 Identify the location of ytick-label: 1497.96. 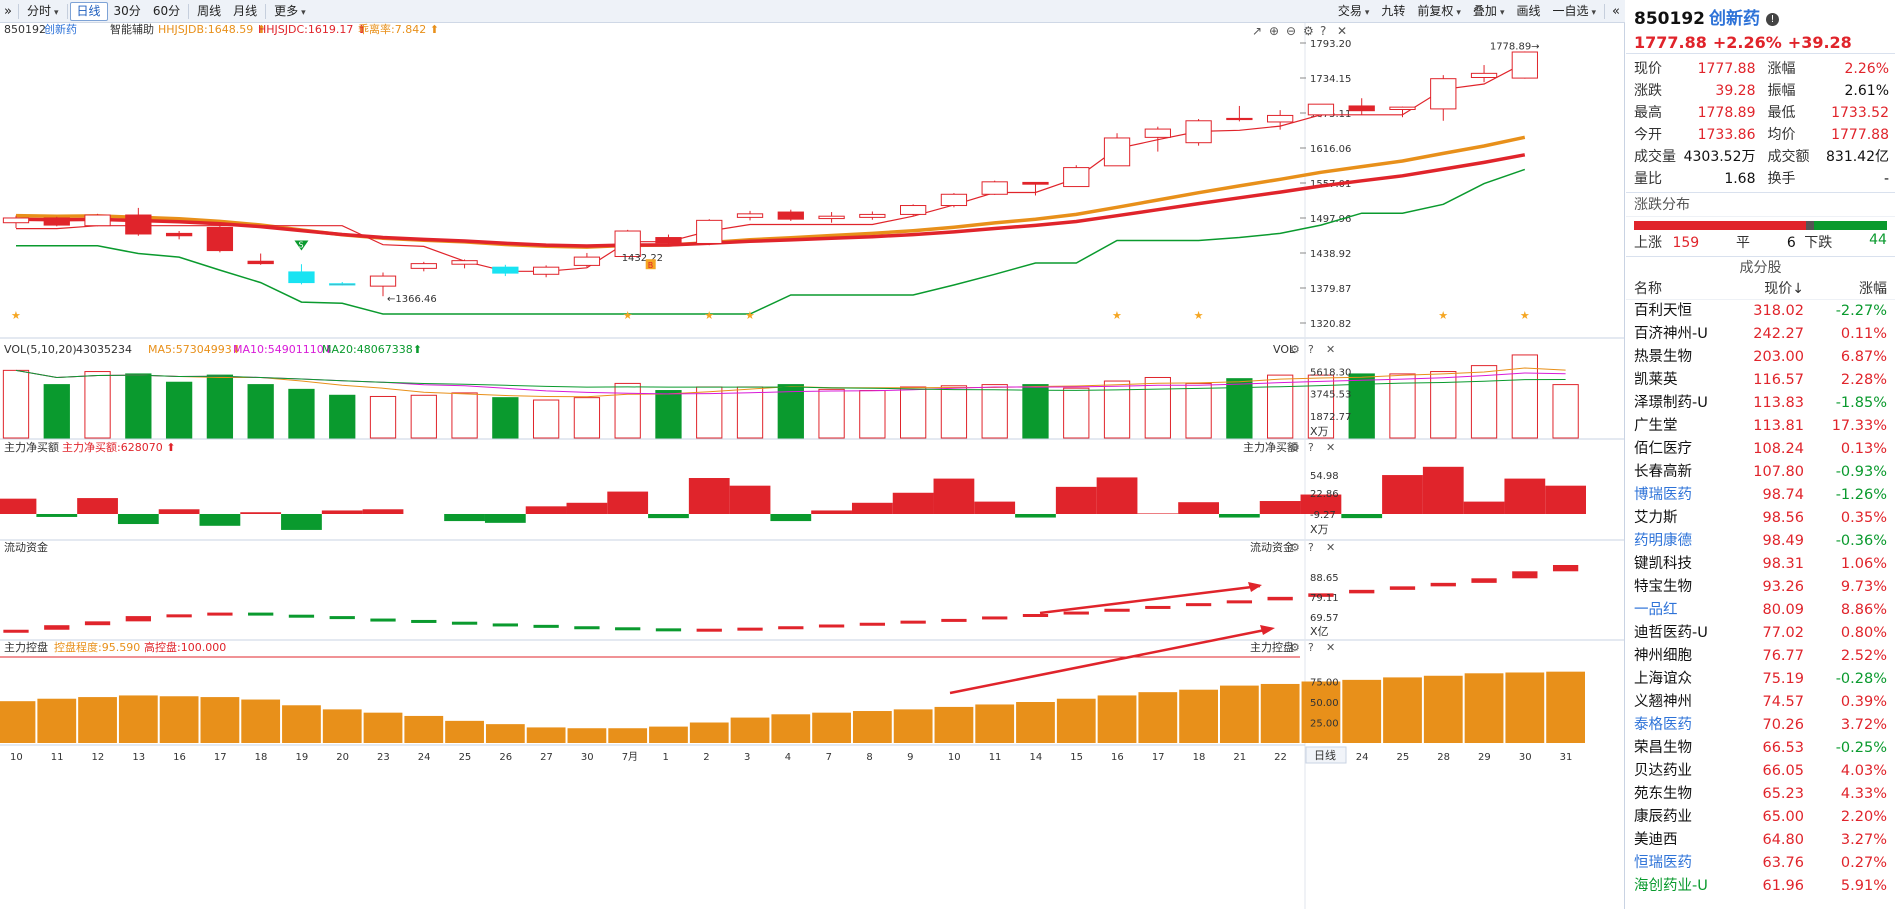
(1330, 219).